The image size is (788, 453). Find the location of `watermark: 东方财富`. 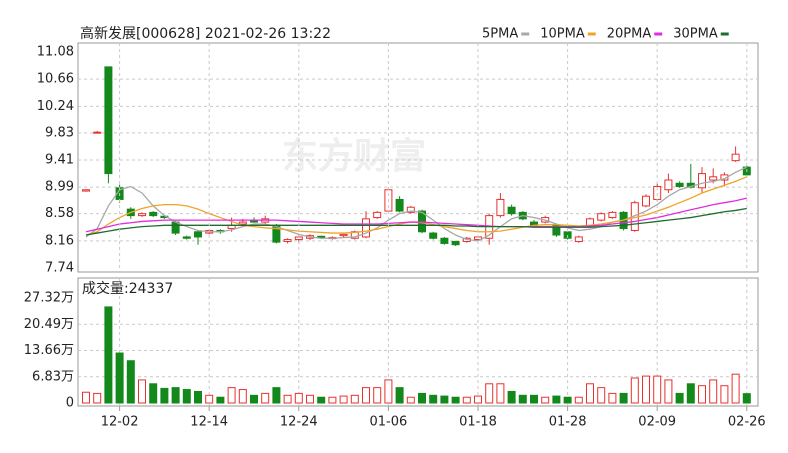

watermark: 东方财富 is located at coordinates (354, 156).